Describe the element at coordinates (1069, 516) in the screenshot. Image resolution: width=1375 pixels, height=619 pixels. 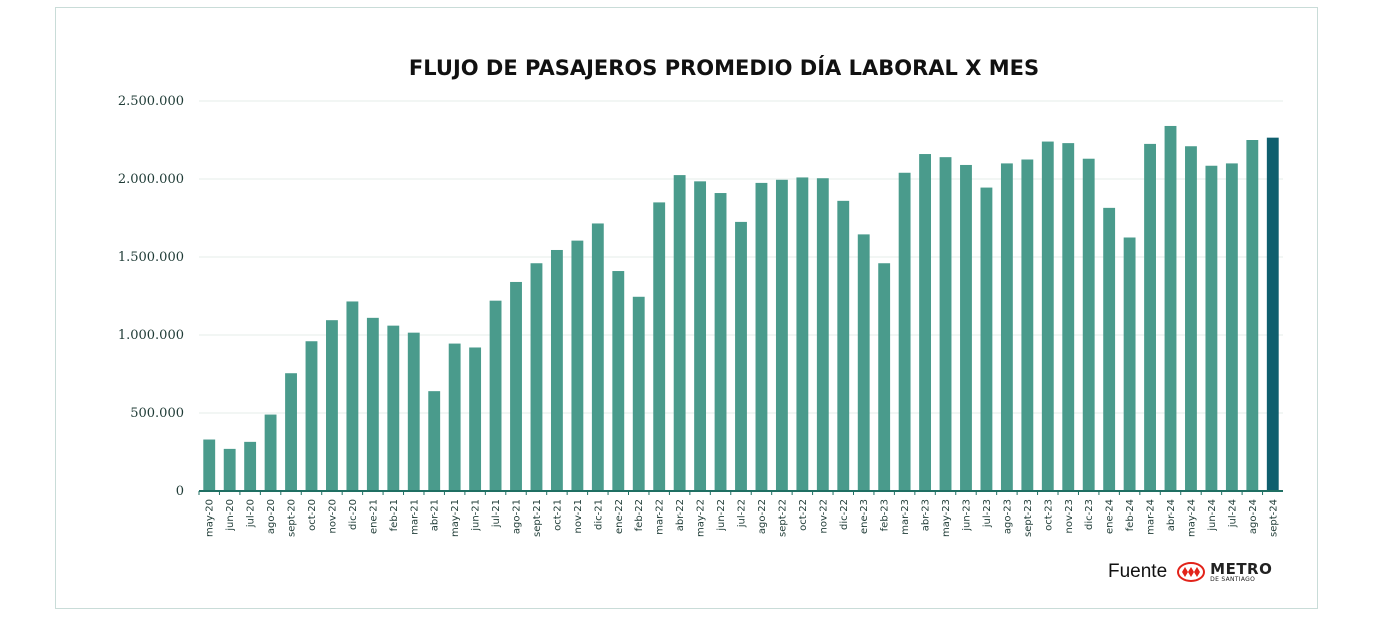
I see `x-tick-label: nov-23` at that location.